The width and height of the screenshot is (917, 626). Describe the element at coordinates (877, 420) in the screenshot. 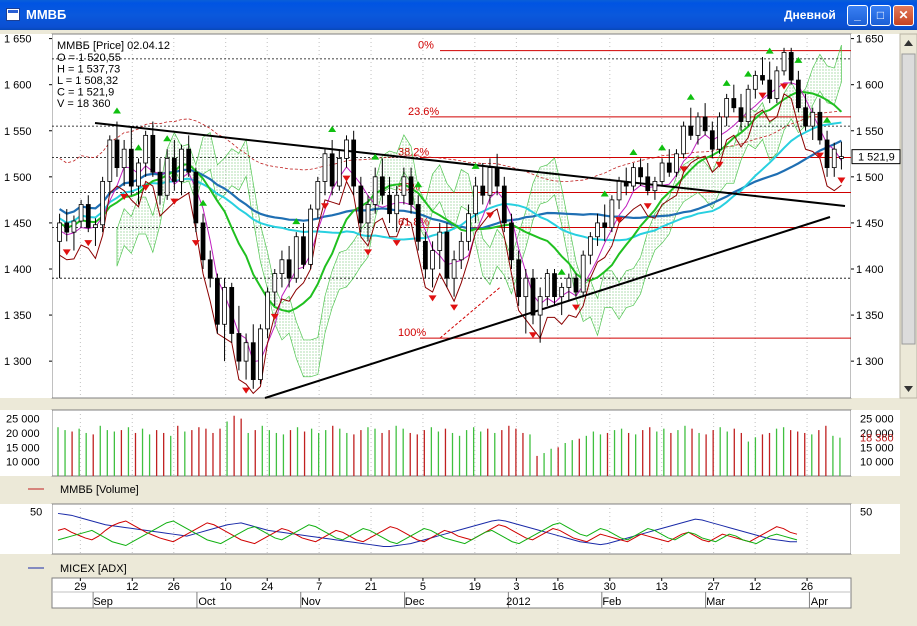

I see `volume-ytick-right: 25 000` at that location.